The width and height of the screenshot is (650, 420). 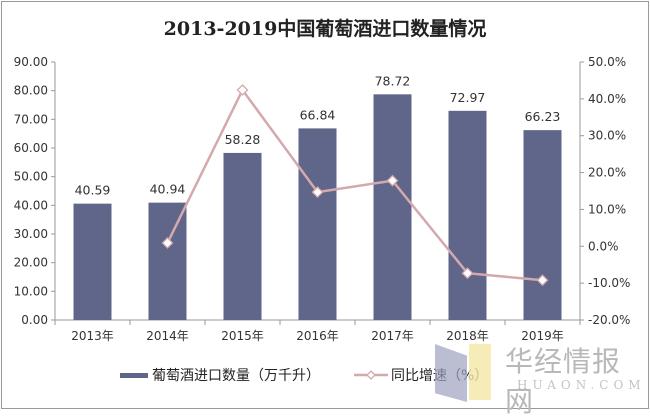 What do you see at coordinates (31, 148) in the screenshot?
I see `y-left-tick-label: 60.00` at bounding box center [31, 148].